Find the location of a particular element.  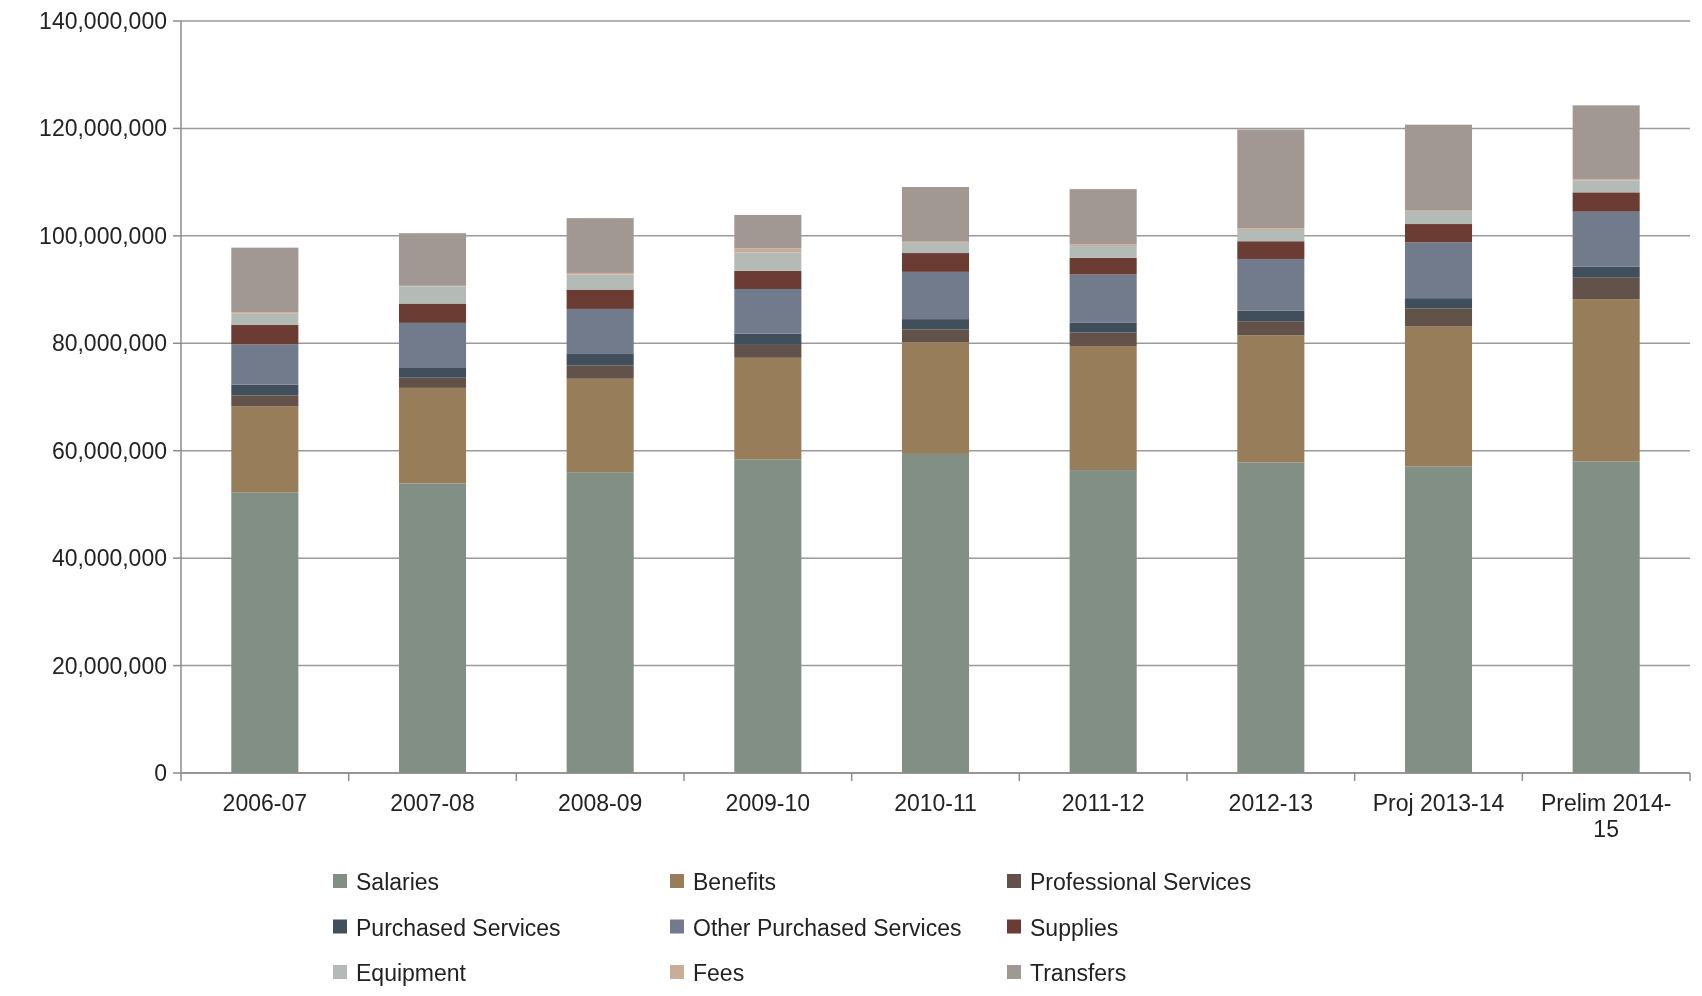

y-tick-label: 100,000,000 is located at coordinates (103, 235).